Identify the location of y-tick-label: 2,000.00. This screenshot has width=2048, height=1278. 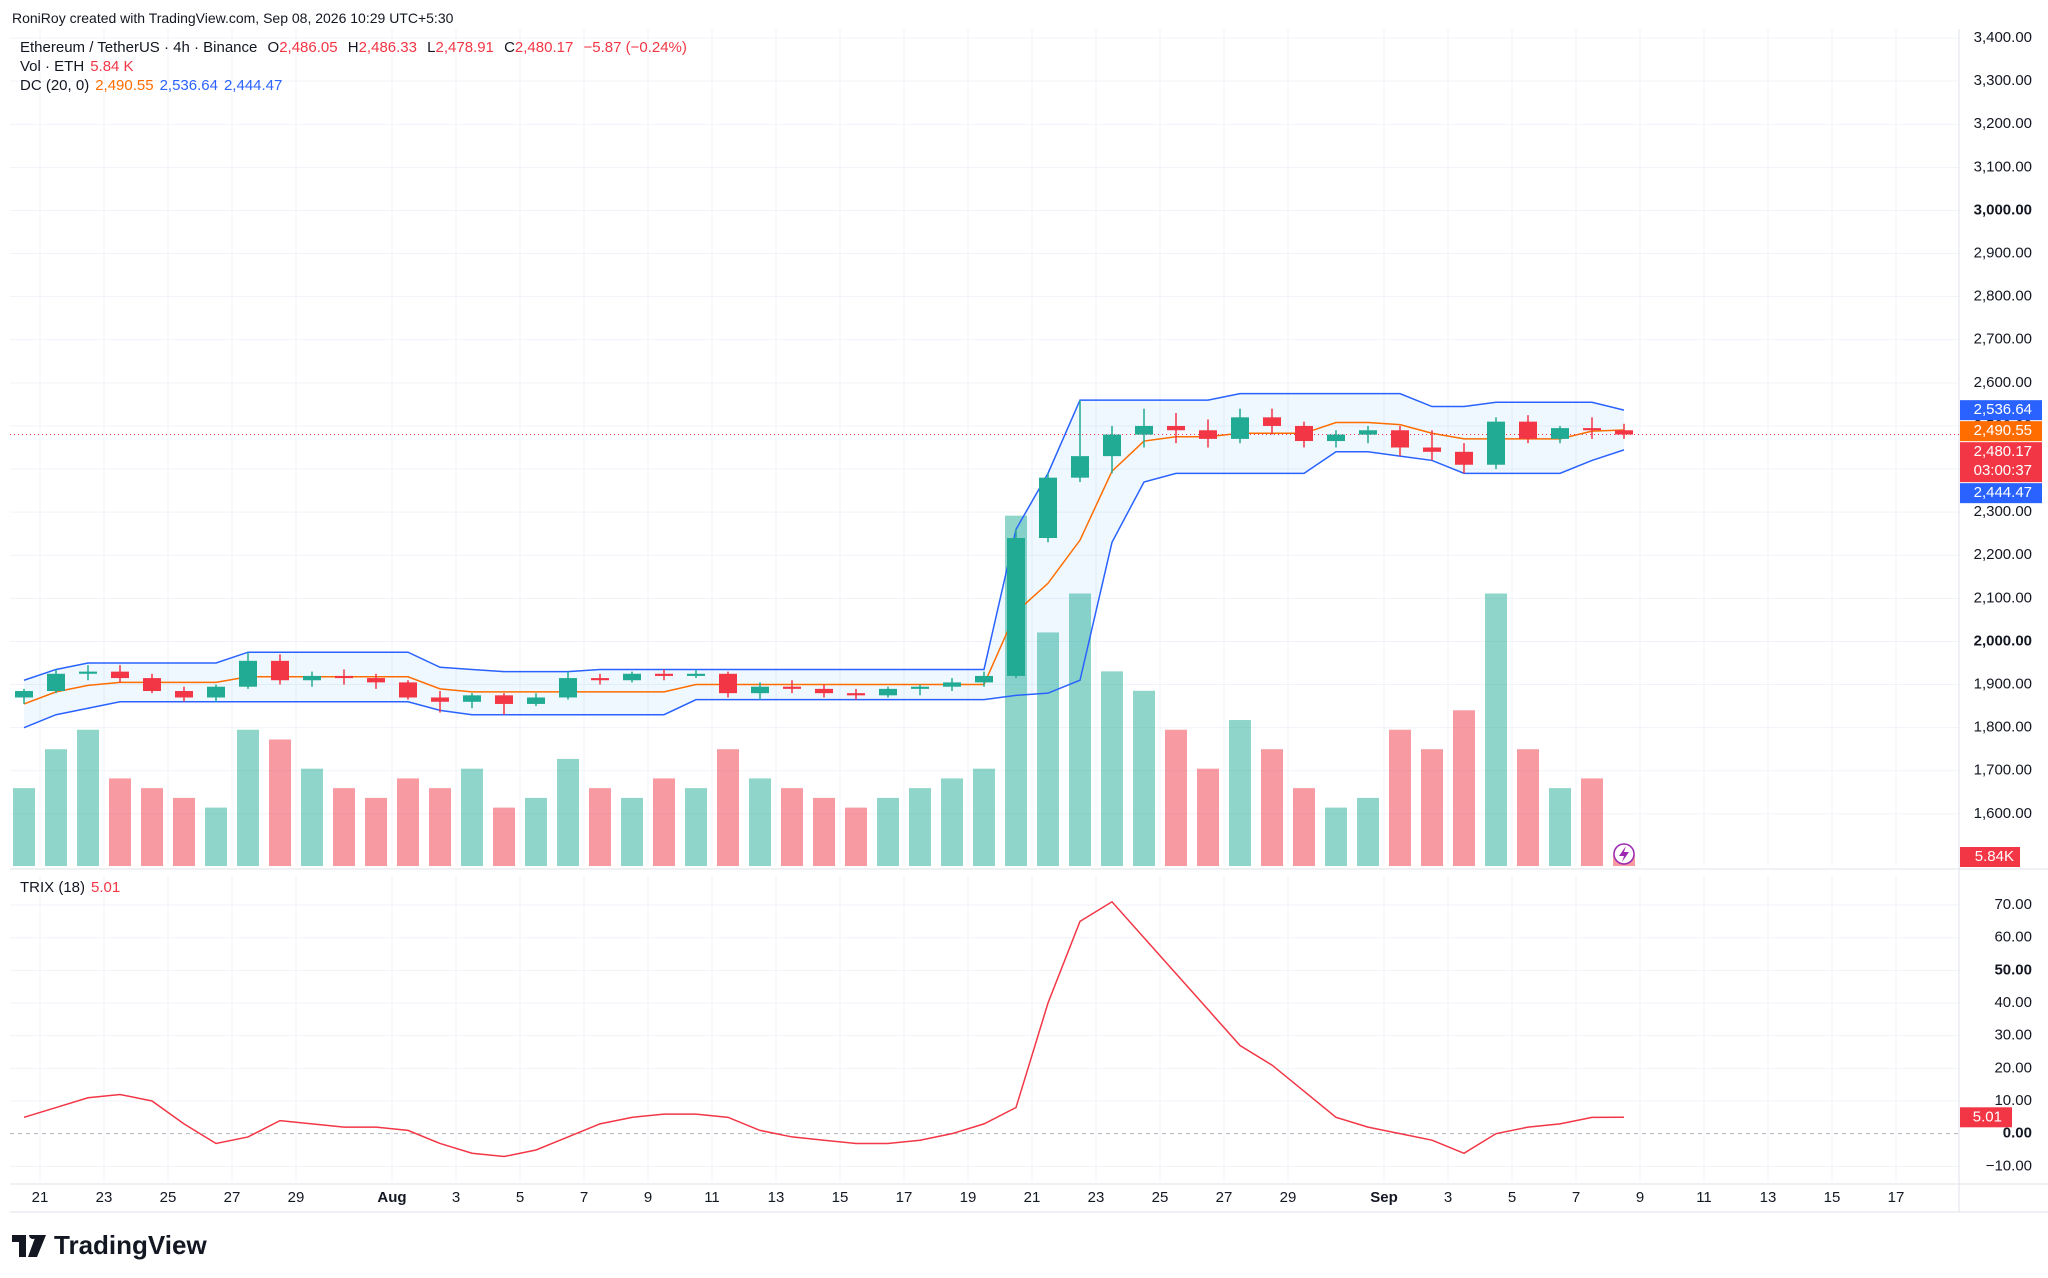
(2003, 640).